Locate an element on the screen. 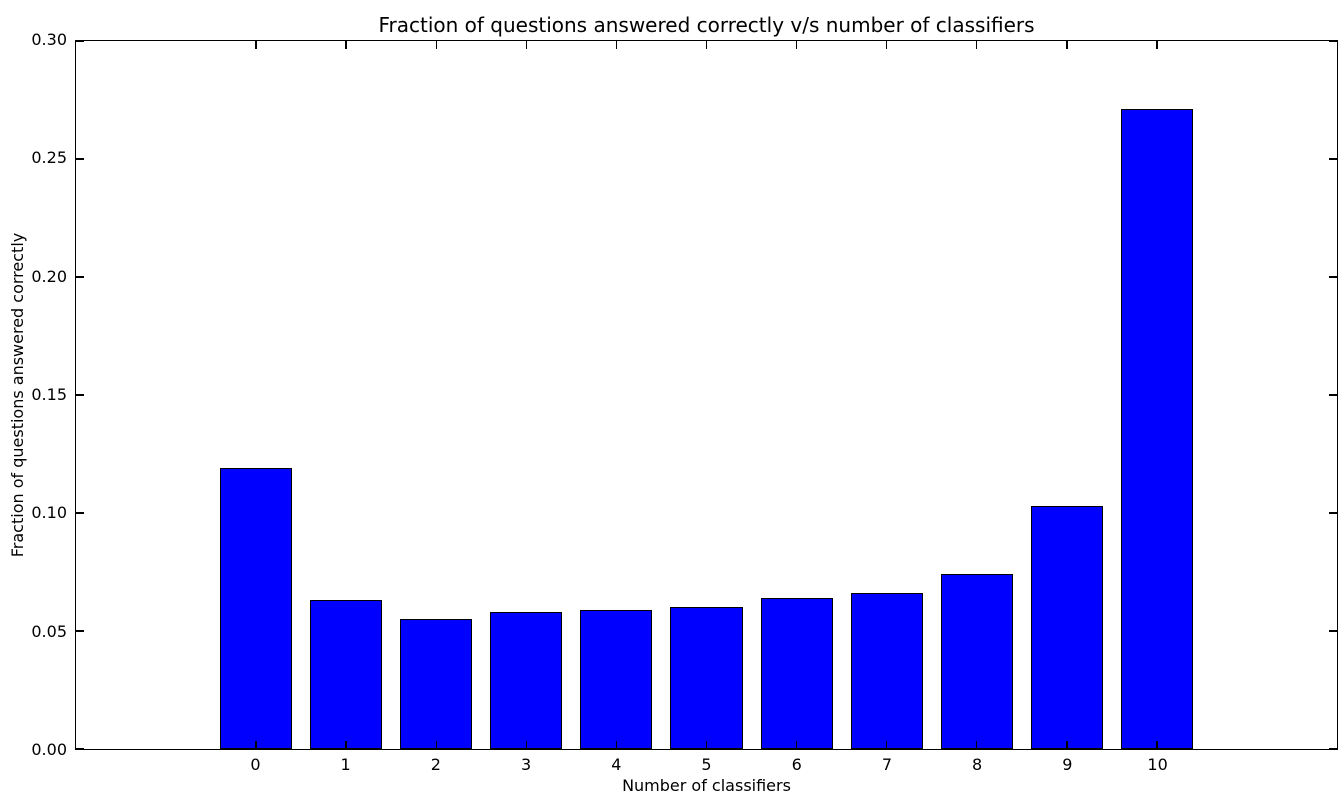  bar-x3 is located at coordinates (526, 680).